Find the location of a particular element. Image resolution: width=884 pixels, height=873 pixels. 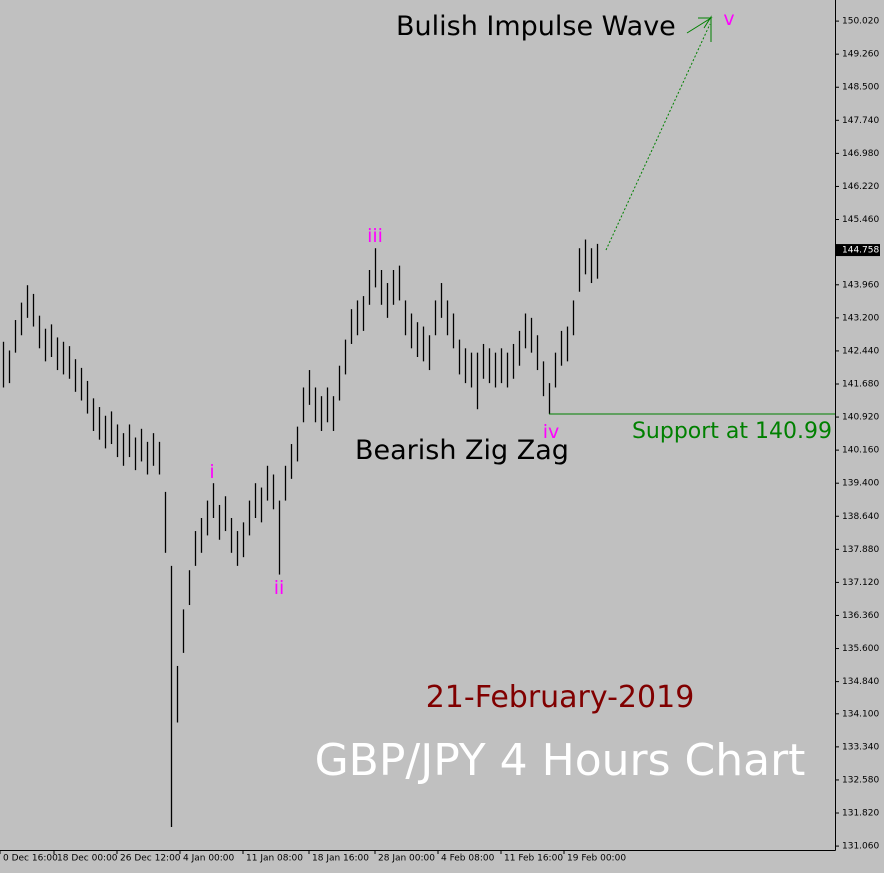

y-tick-label: 147.740 is located at coordinates (860, 121).